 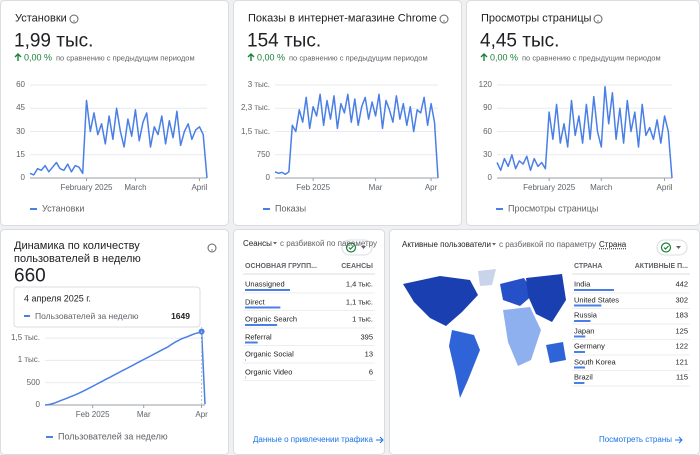 I want to click on row-value: 442, so click(x=681, y=284).